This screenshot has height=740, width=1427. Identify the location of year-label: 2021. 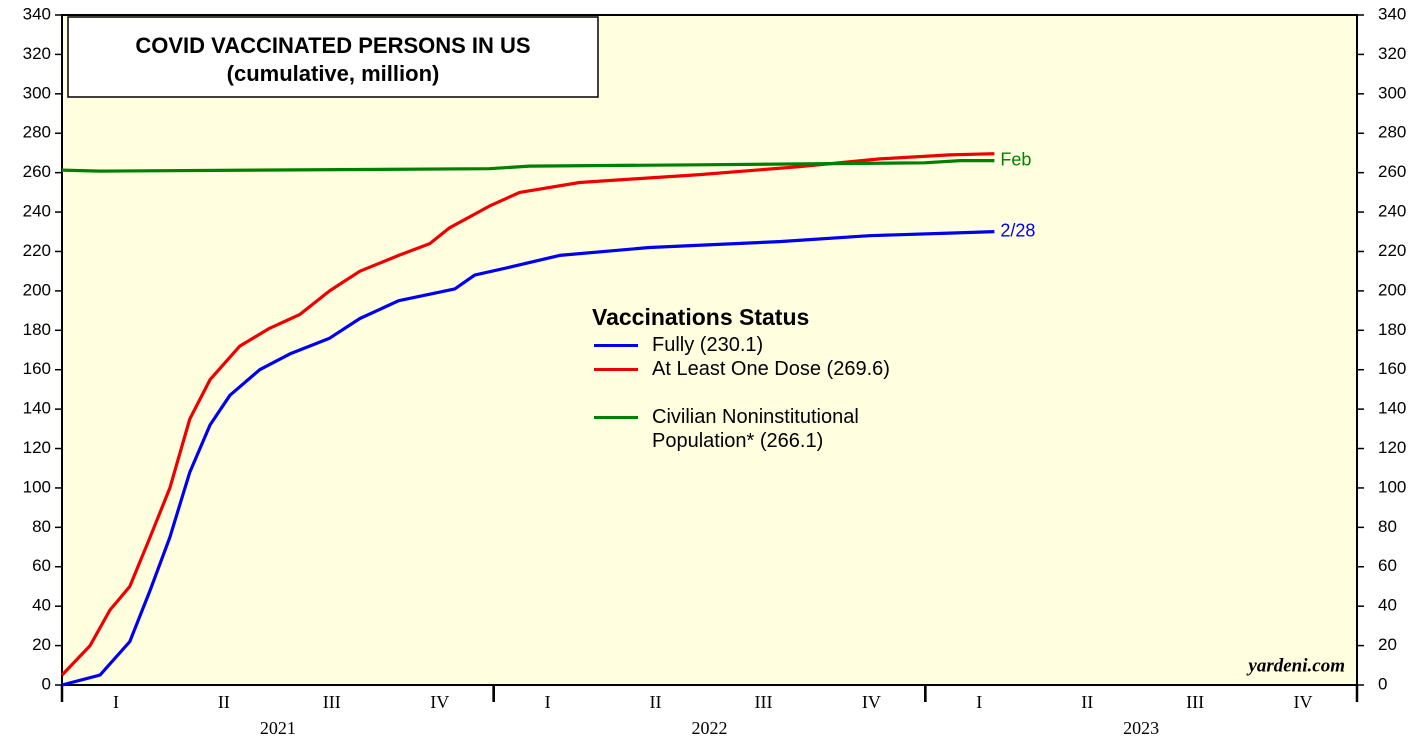
(278, 728).